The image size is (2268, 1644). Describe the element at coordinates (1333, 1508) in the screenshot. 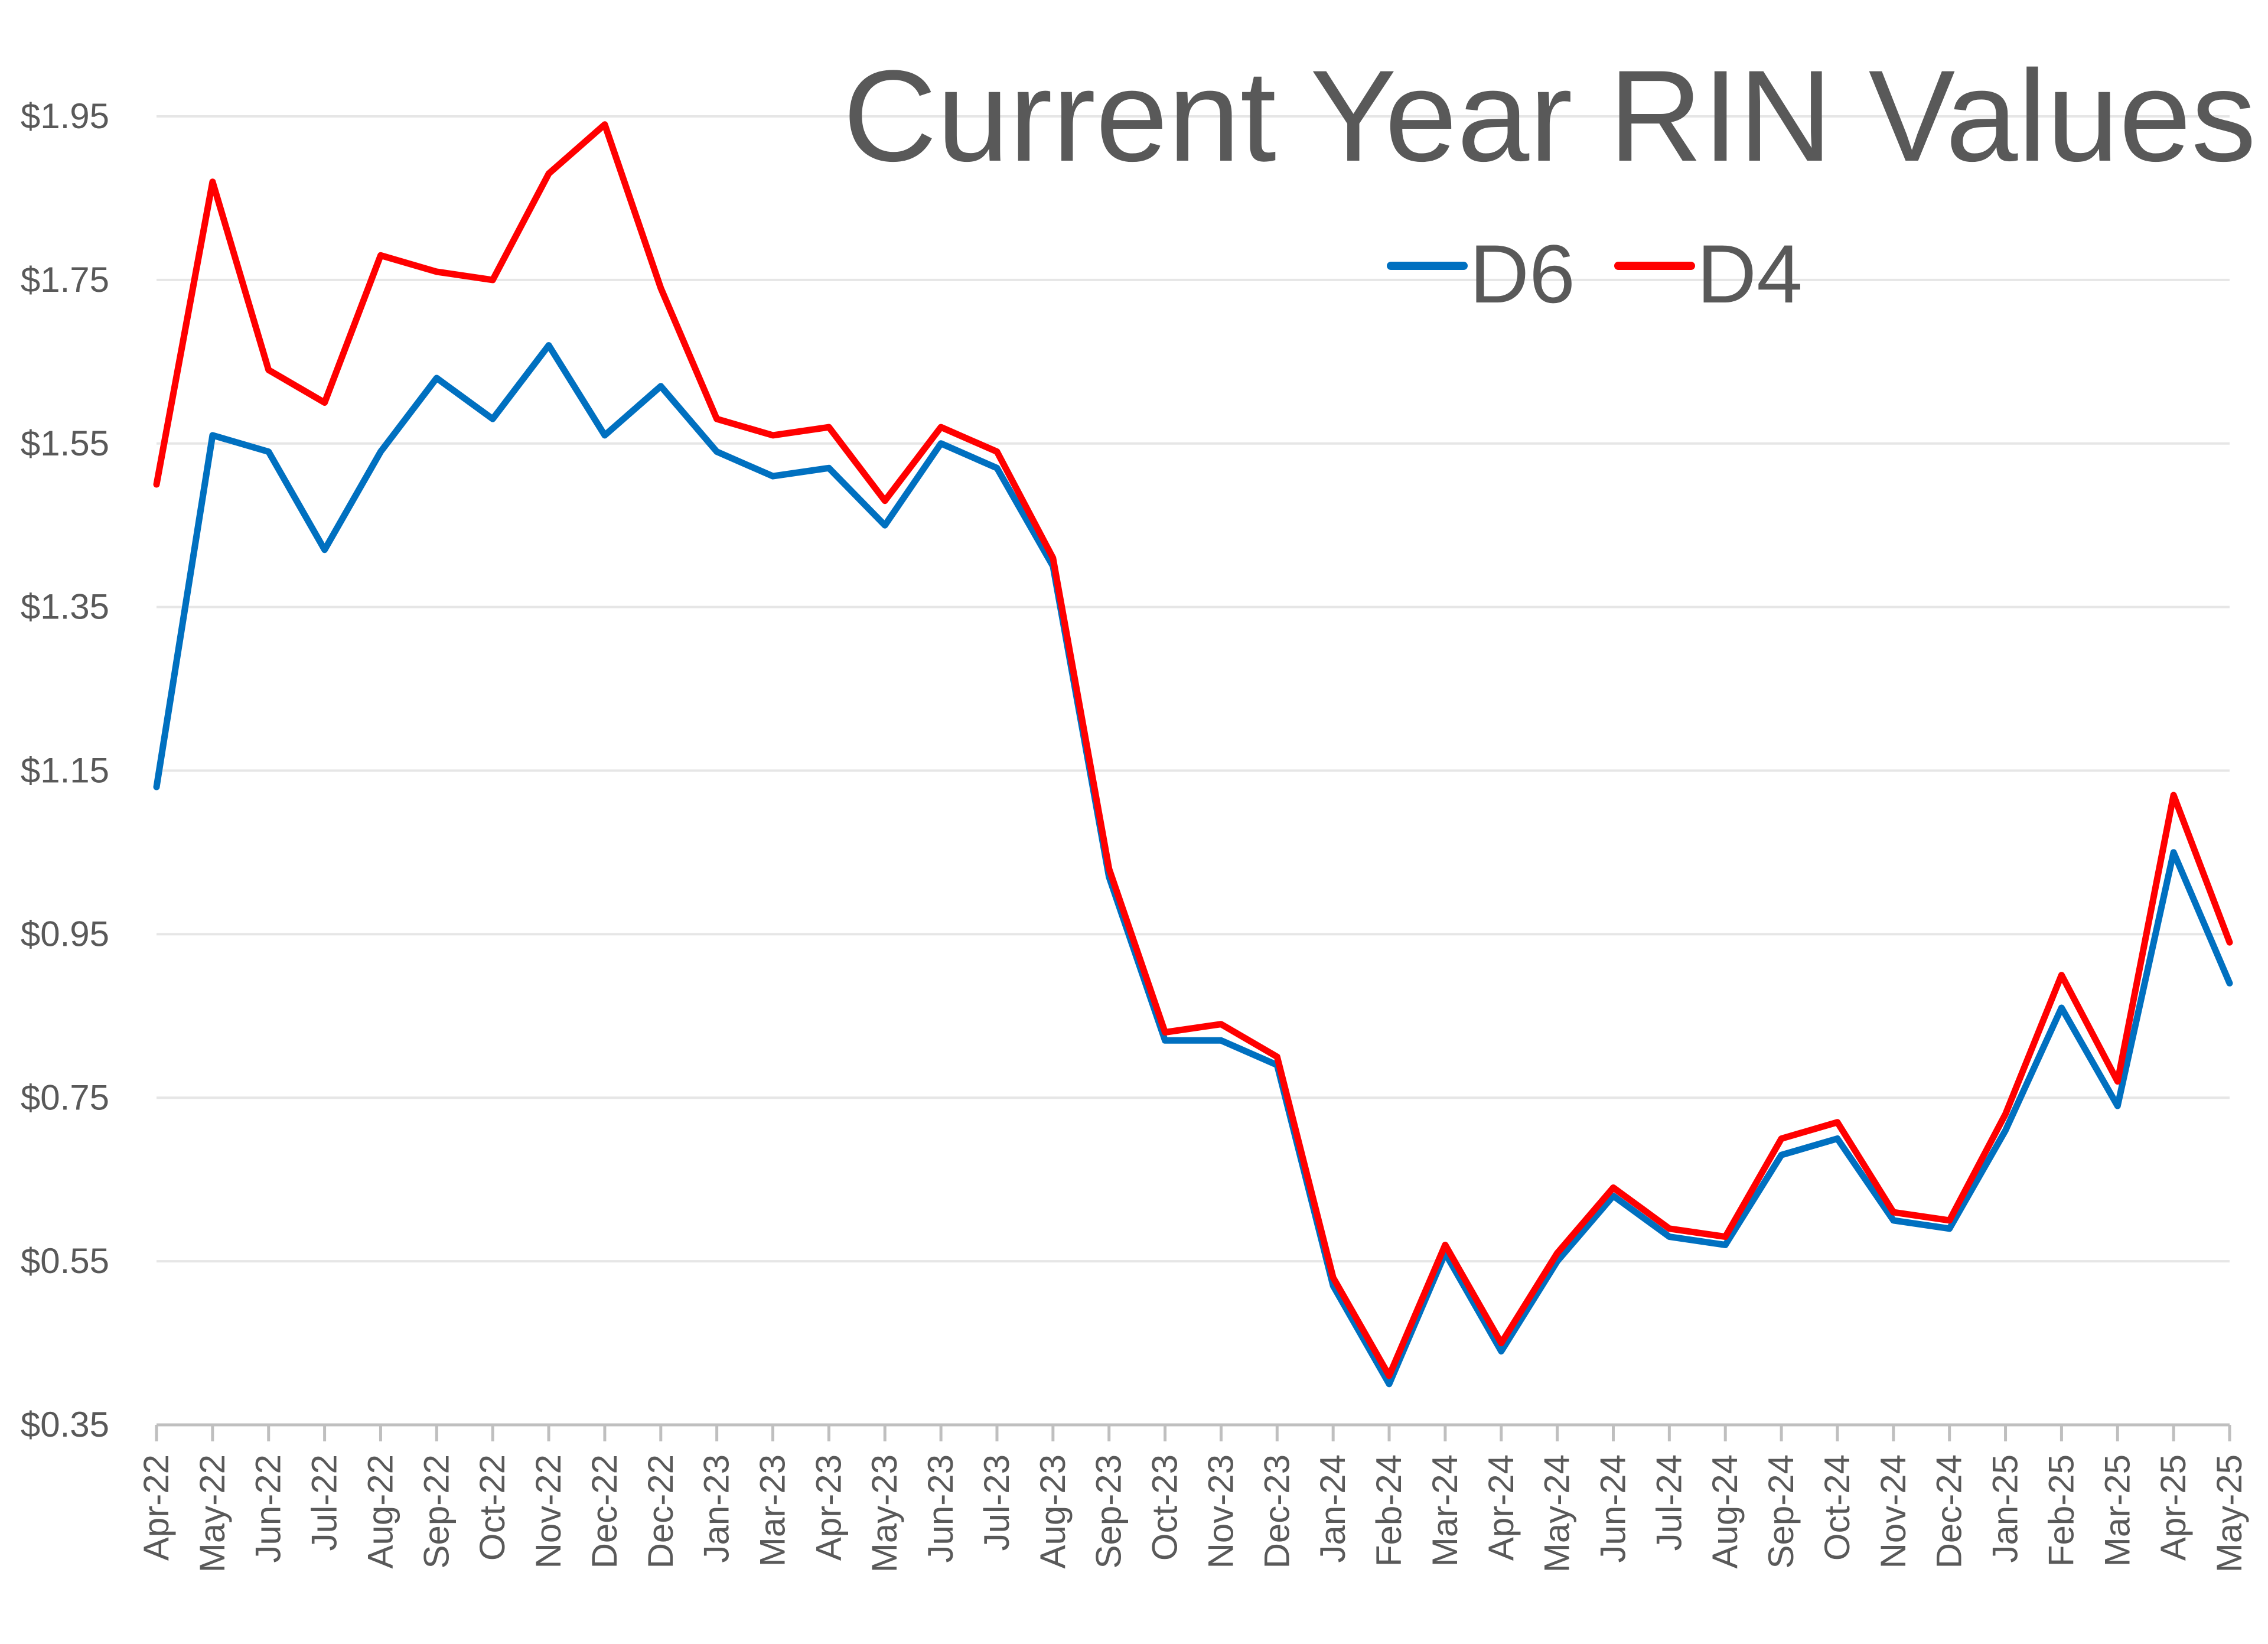

I see `x-tick-label: Jan-24` at that location.